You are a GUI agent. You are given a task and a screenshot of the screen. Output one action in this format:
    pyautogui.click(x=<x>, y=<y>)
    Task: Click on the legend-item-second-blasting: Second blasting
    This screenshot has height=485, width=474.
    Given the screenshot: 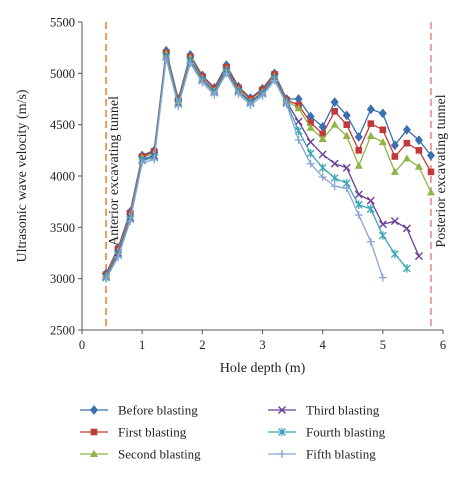 What is the action you would take?
    pyautogui.click(x=140, y=454)
    